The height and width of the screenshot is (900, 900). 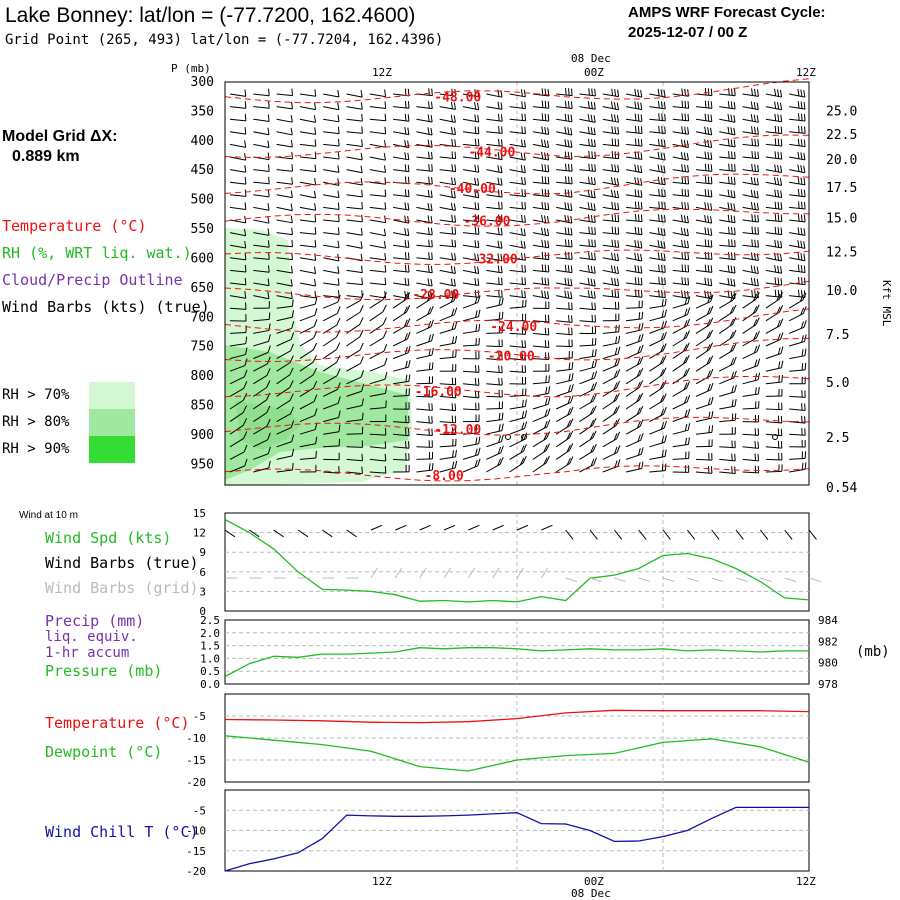 What do you see at coordinates (106, 307) in the screenshot?
I see `legend-wind-barbs: Wind Barbs (kts) (true)` at bounding box center [106, 307].